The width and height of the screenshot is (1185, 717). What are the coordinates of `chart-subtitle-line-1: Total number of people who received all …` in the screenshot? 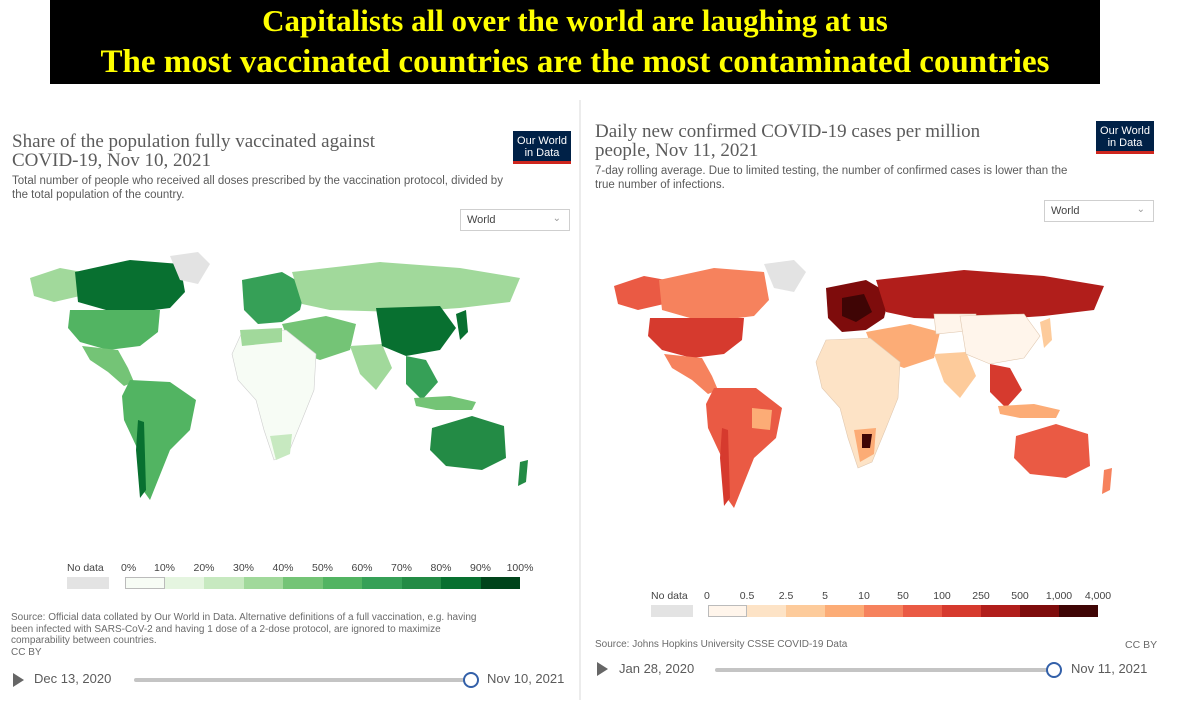 It's located at (257, 181).